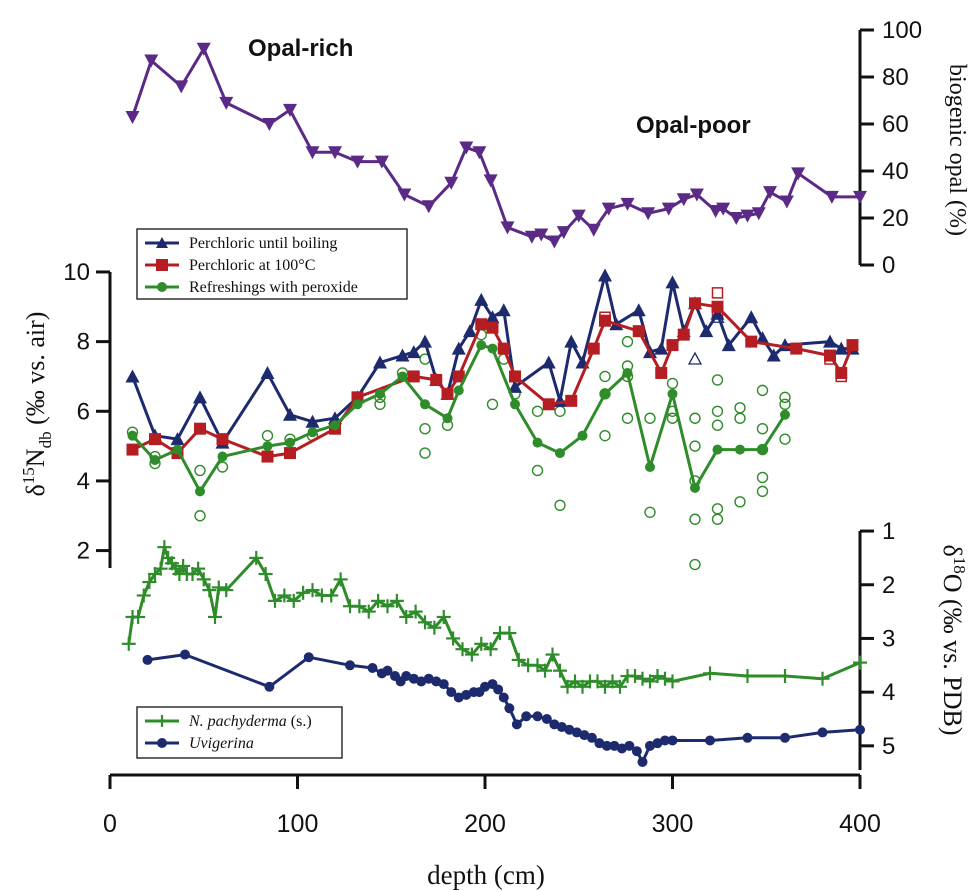 This screenshot has width=968, height=891. I want to click on x-tick-label: 100, so click(298, 824).